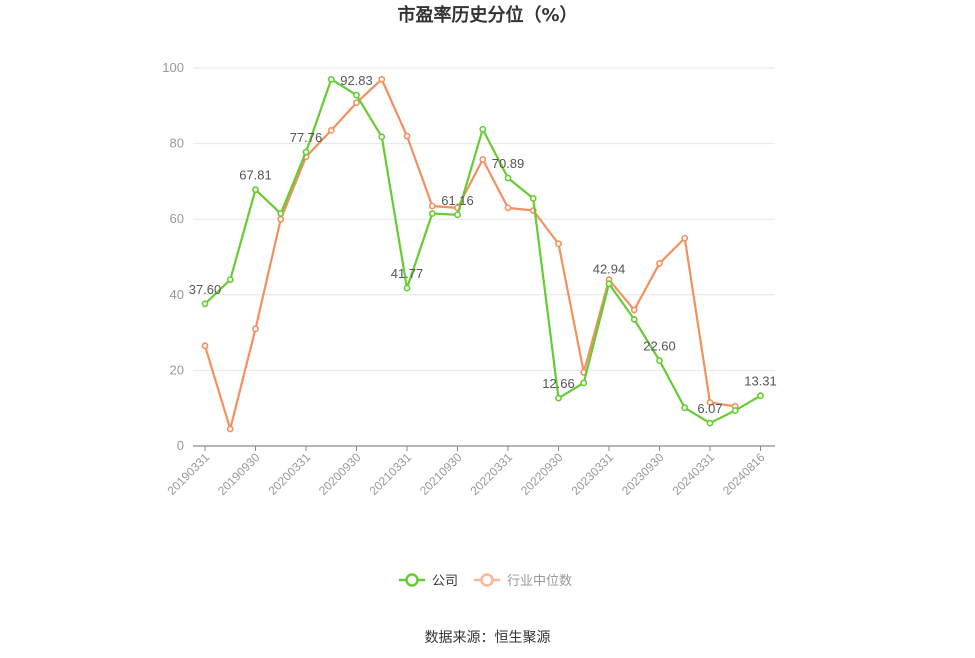 Image resolution: width=975 pixels, height=658 pixels. What do you see at coordinates (340, 474) in the screenshot?
I see `x-tick-label: 20200930` at bounding box center [340, 474].